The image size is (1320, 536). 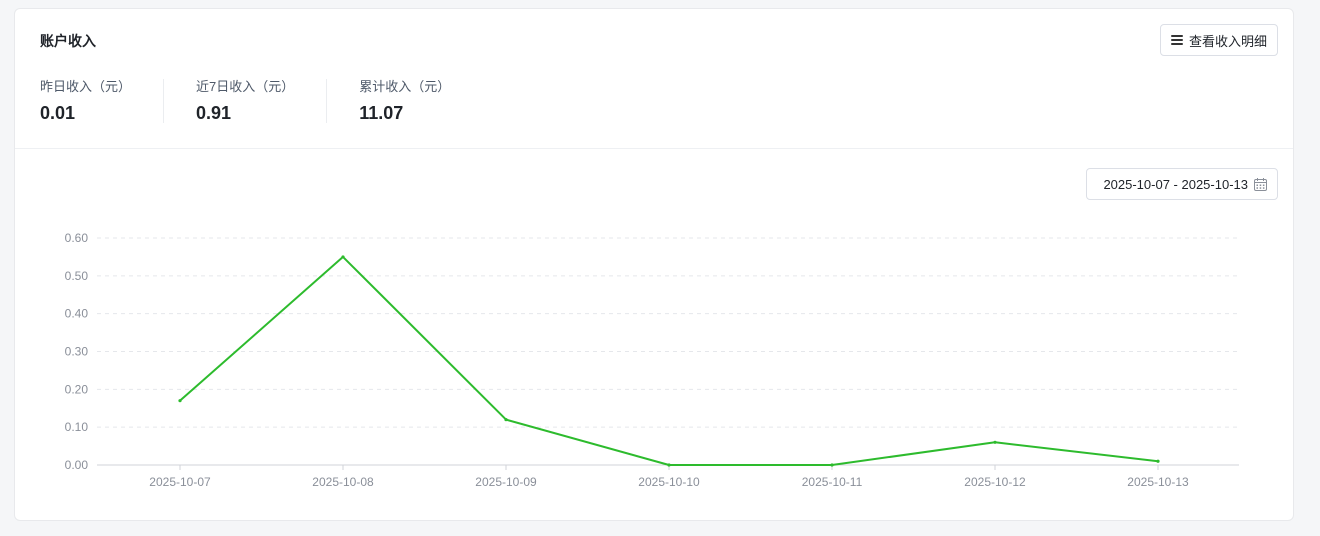 I want to click on x-tick-label: 2025-10-09, so click(x=506, y=482).